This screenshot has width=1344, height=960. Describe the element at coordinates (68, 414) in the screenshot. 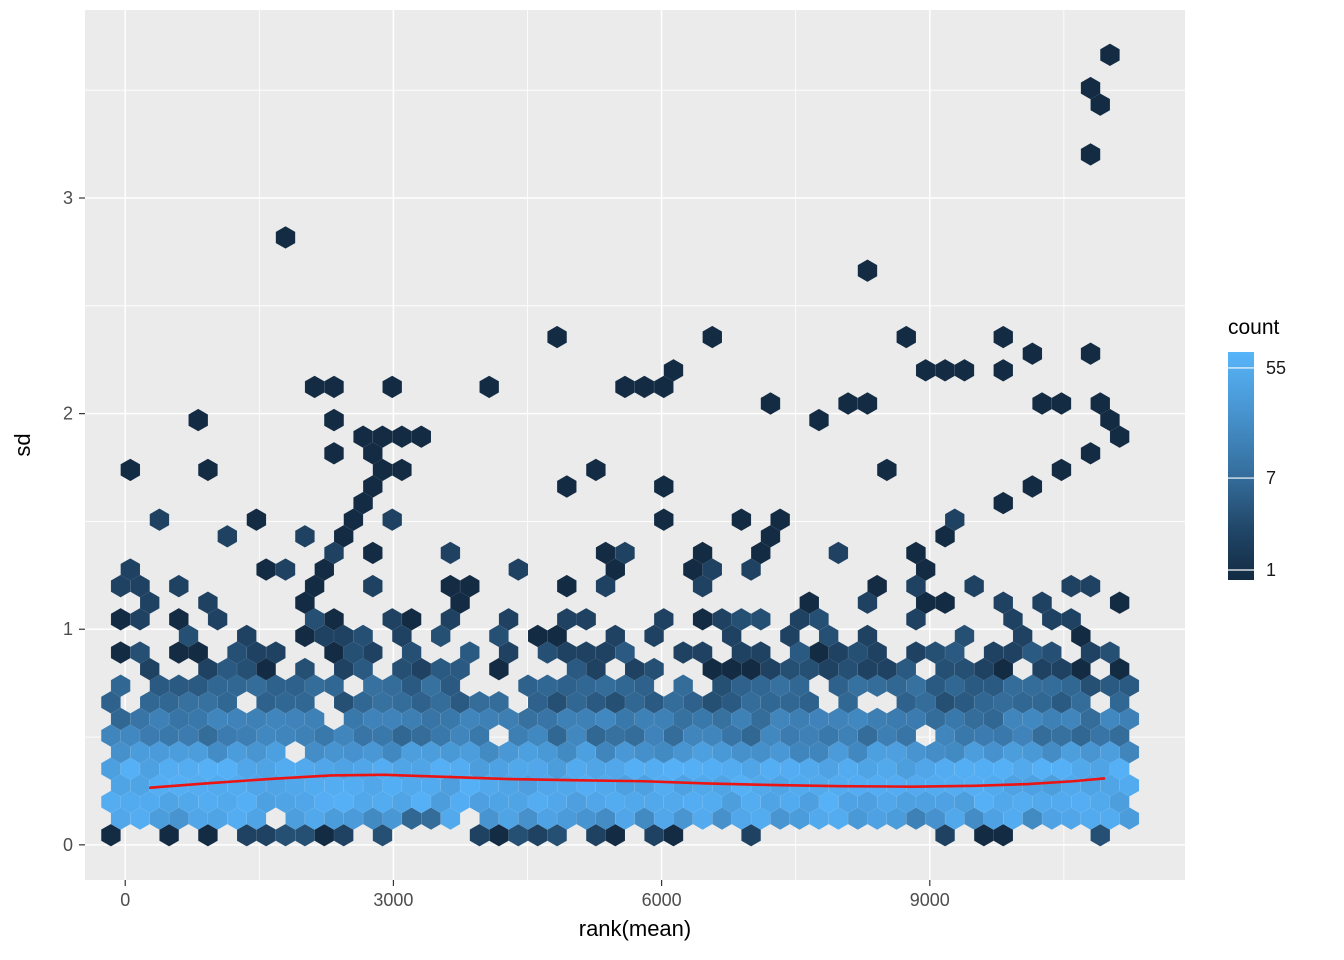

I see `y-tick-label: 2` at that location.